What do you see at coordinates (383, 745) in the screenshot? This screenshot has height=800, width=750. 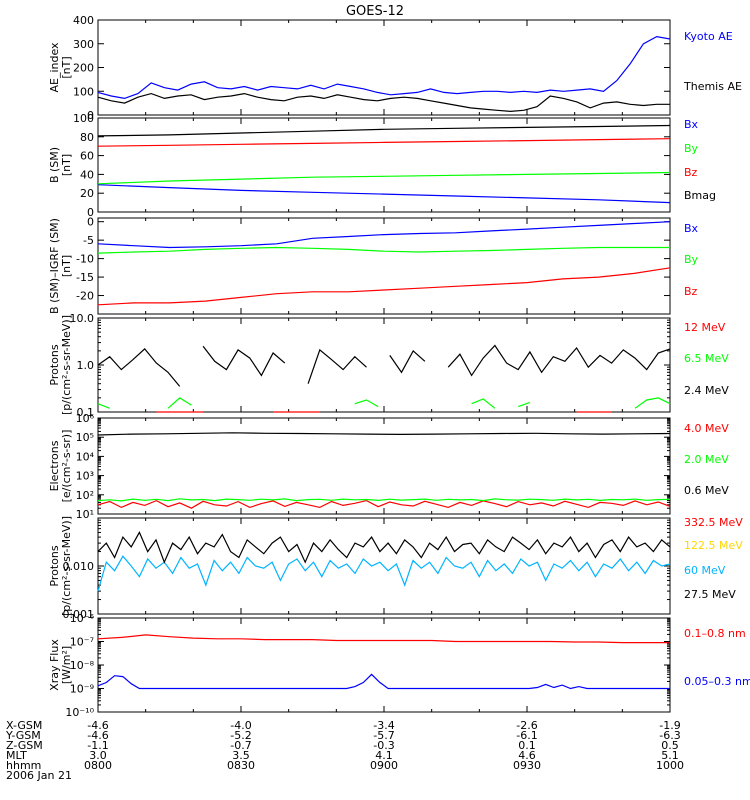 I see `x-axis-value-z-gsm: -0.3` at bounding box center [383, 745].